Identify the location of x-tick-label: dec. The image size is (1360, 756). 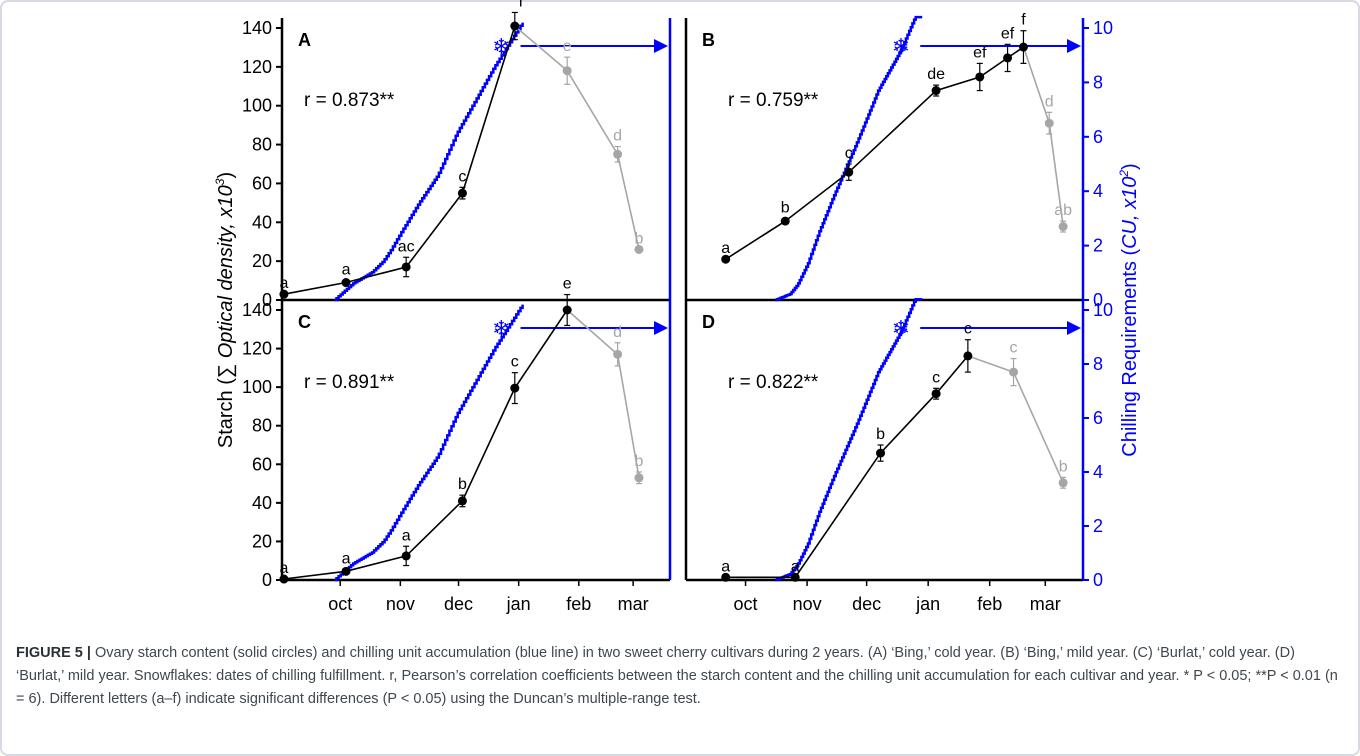
(458, 604).